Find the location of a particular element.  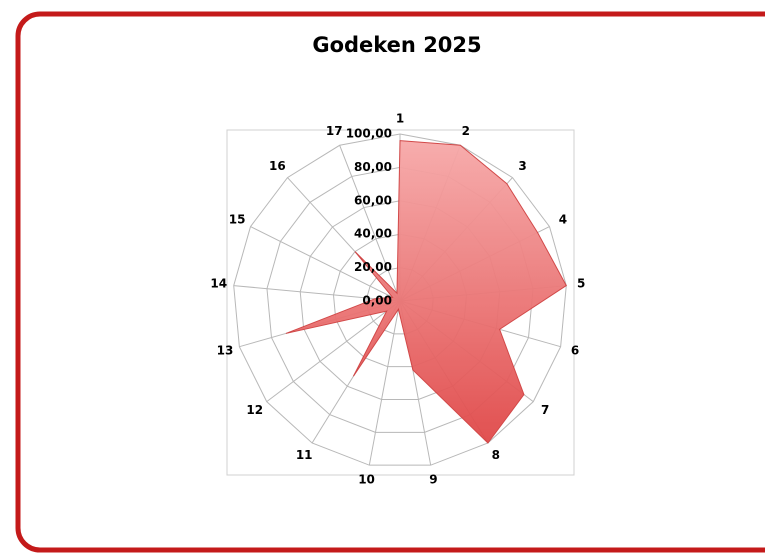

category-label: 15 is located at coordinates (237, 219).